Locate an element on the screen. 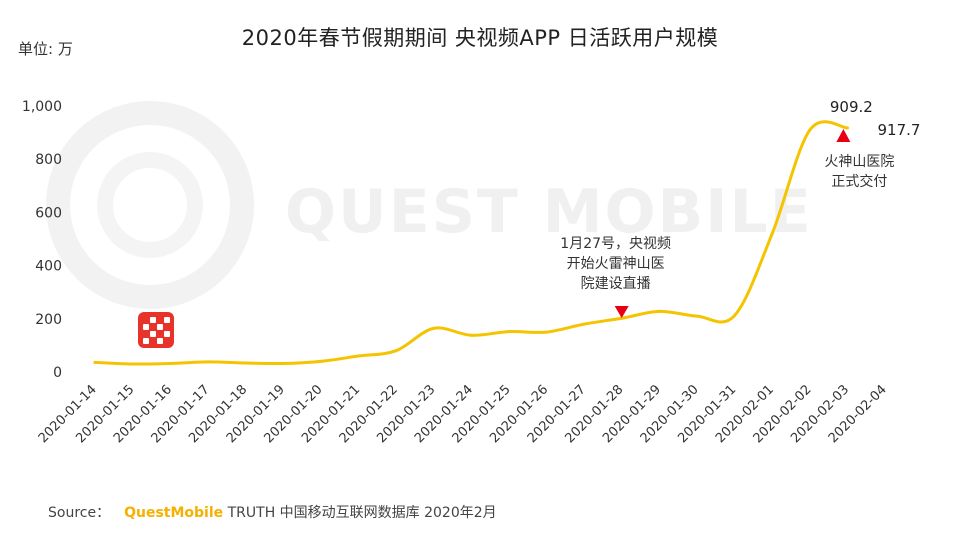 The image size is (960, 534). y-tick-label: 800 is located at coordinates (48, 160).